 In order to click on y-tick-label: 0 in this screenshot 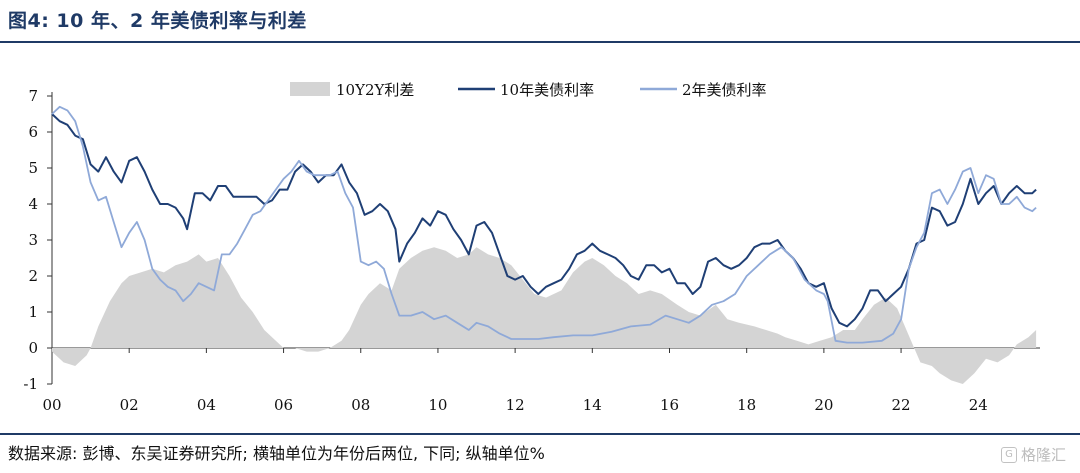, I will do `click(33, 348)`.